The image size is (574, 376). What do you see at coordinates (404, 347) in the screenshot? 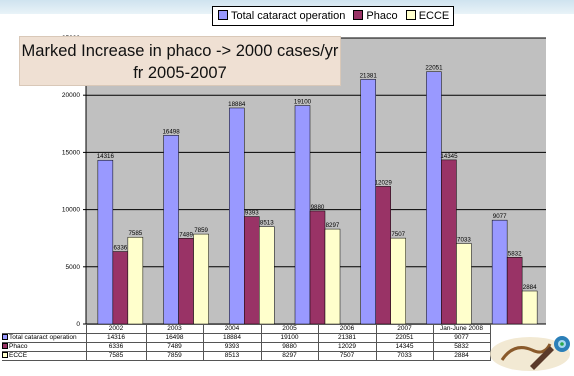
I see `table-cell: 14345` at bounding box center [404, 347].